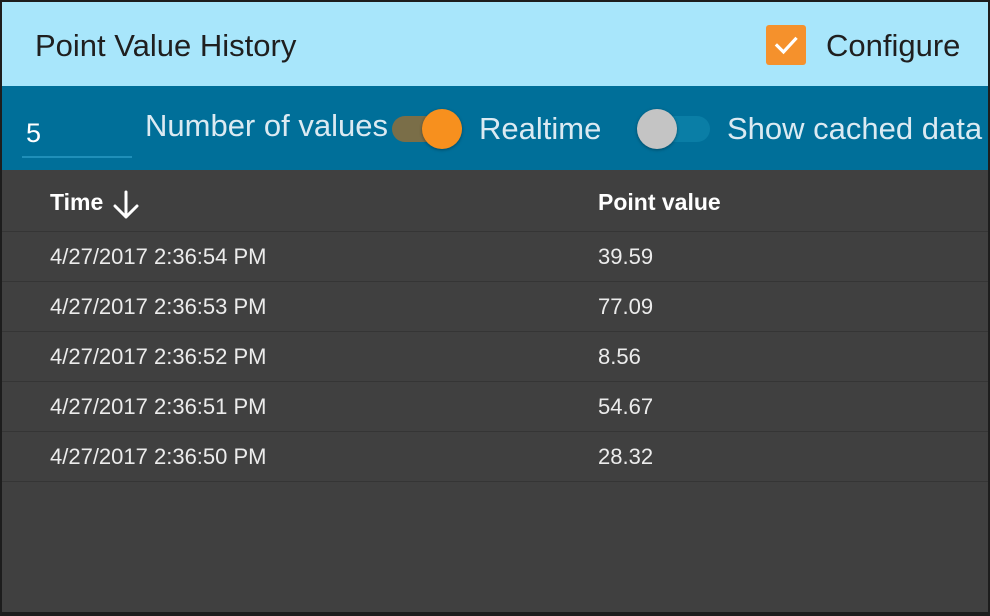  Describe the element at coordinates (495, 307) in the screenshot. I see `table-row: 4/27/2017 2:36:53 PM 77.09` at that location.